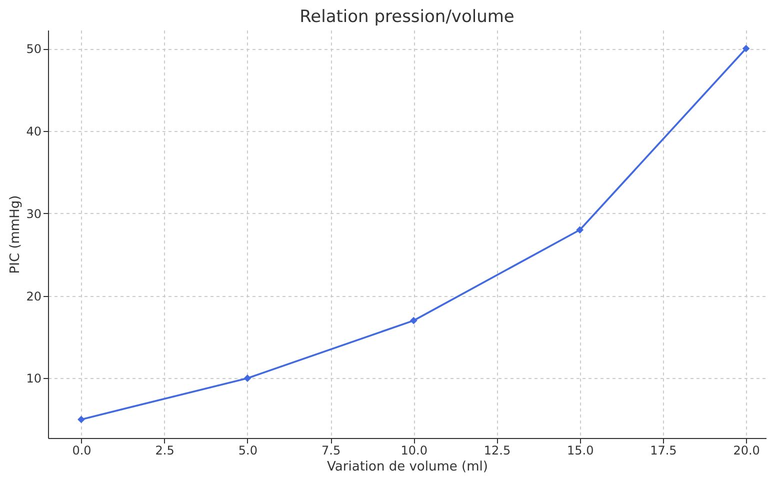  What do you see at coordinates (34, 49) in the screenshot?
I see `y-tick-label: 50` at bounding box center [34, 49].